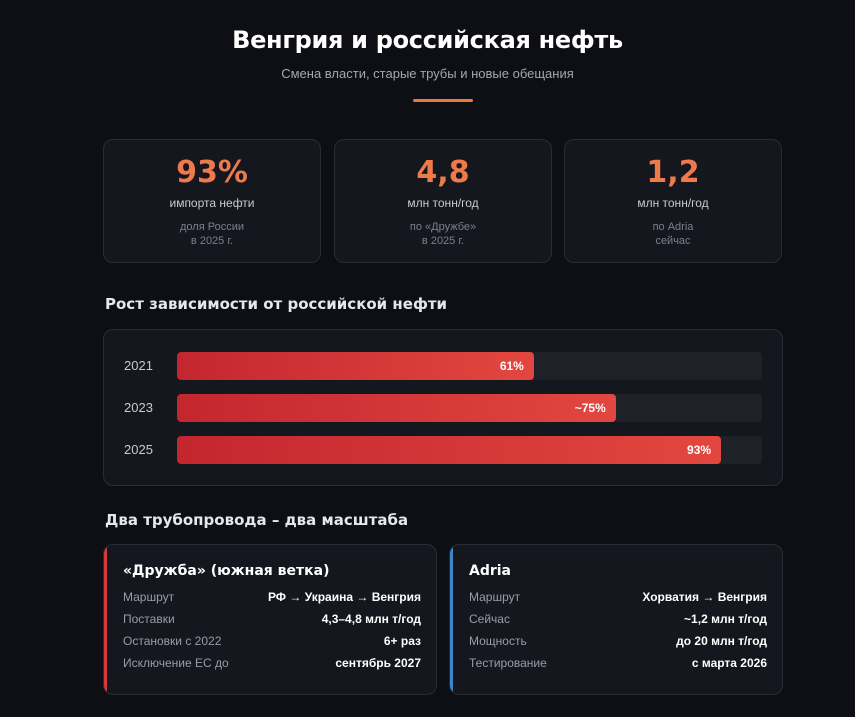 The width and height of the screenshot is (855, 717). What do you see at coordinates (172, 641) in the screenshot?
I see `row-key: Остановки с 2022` at bounding box center [172, 641].